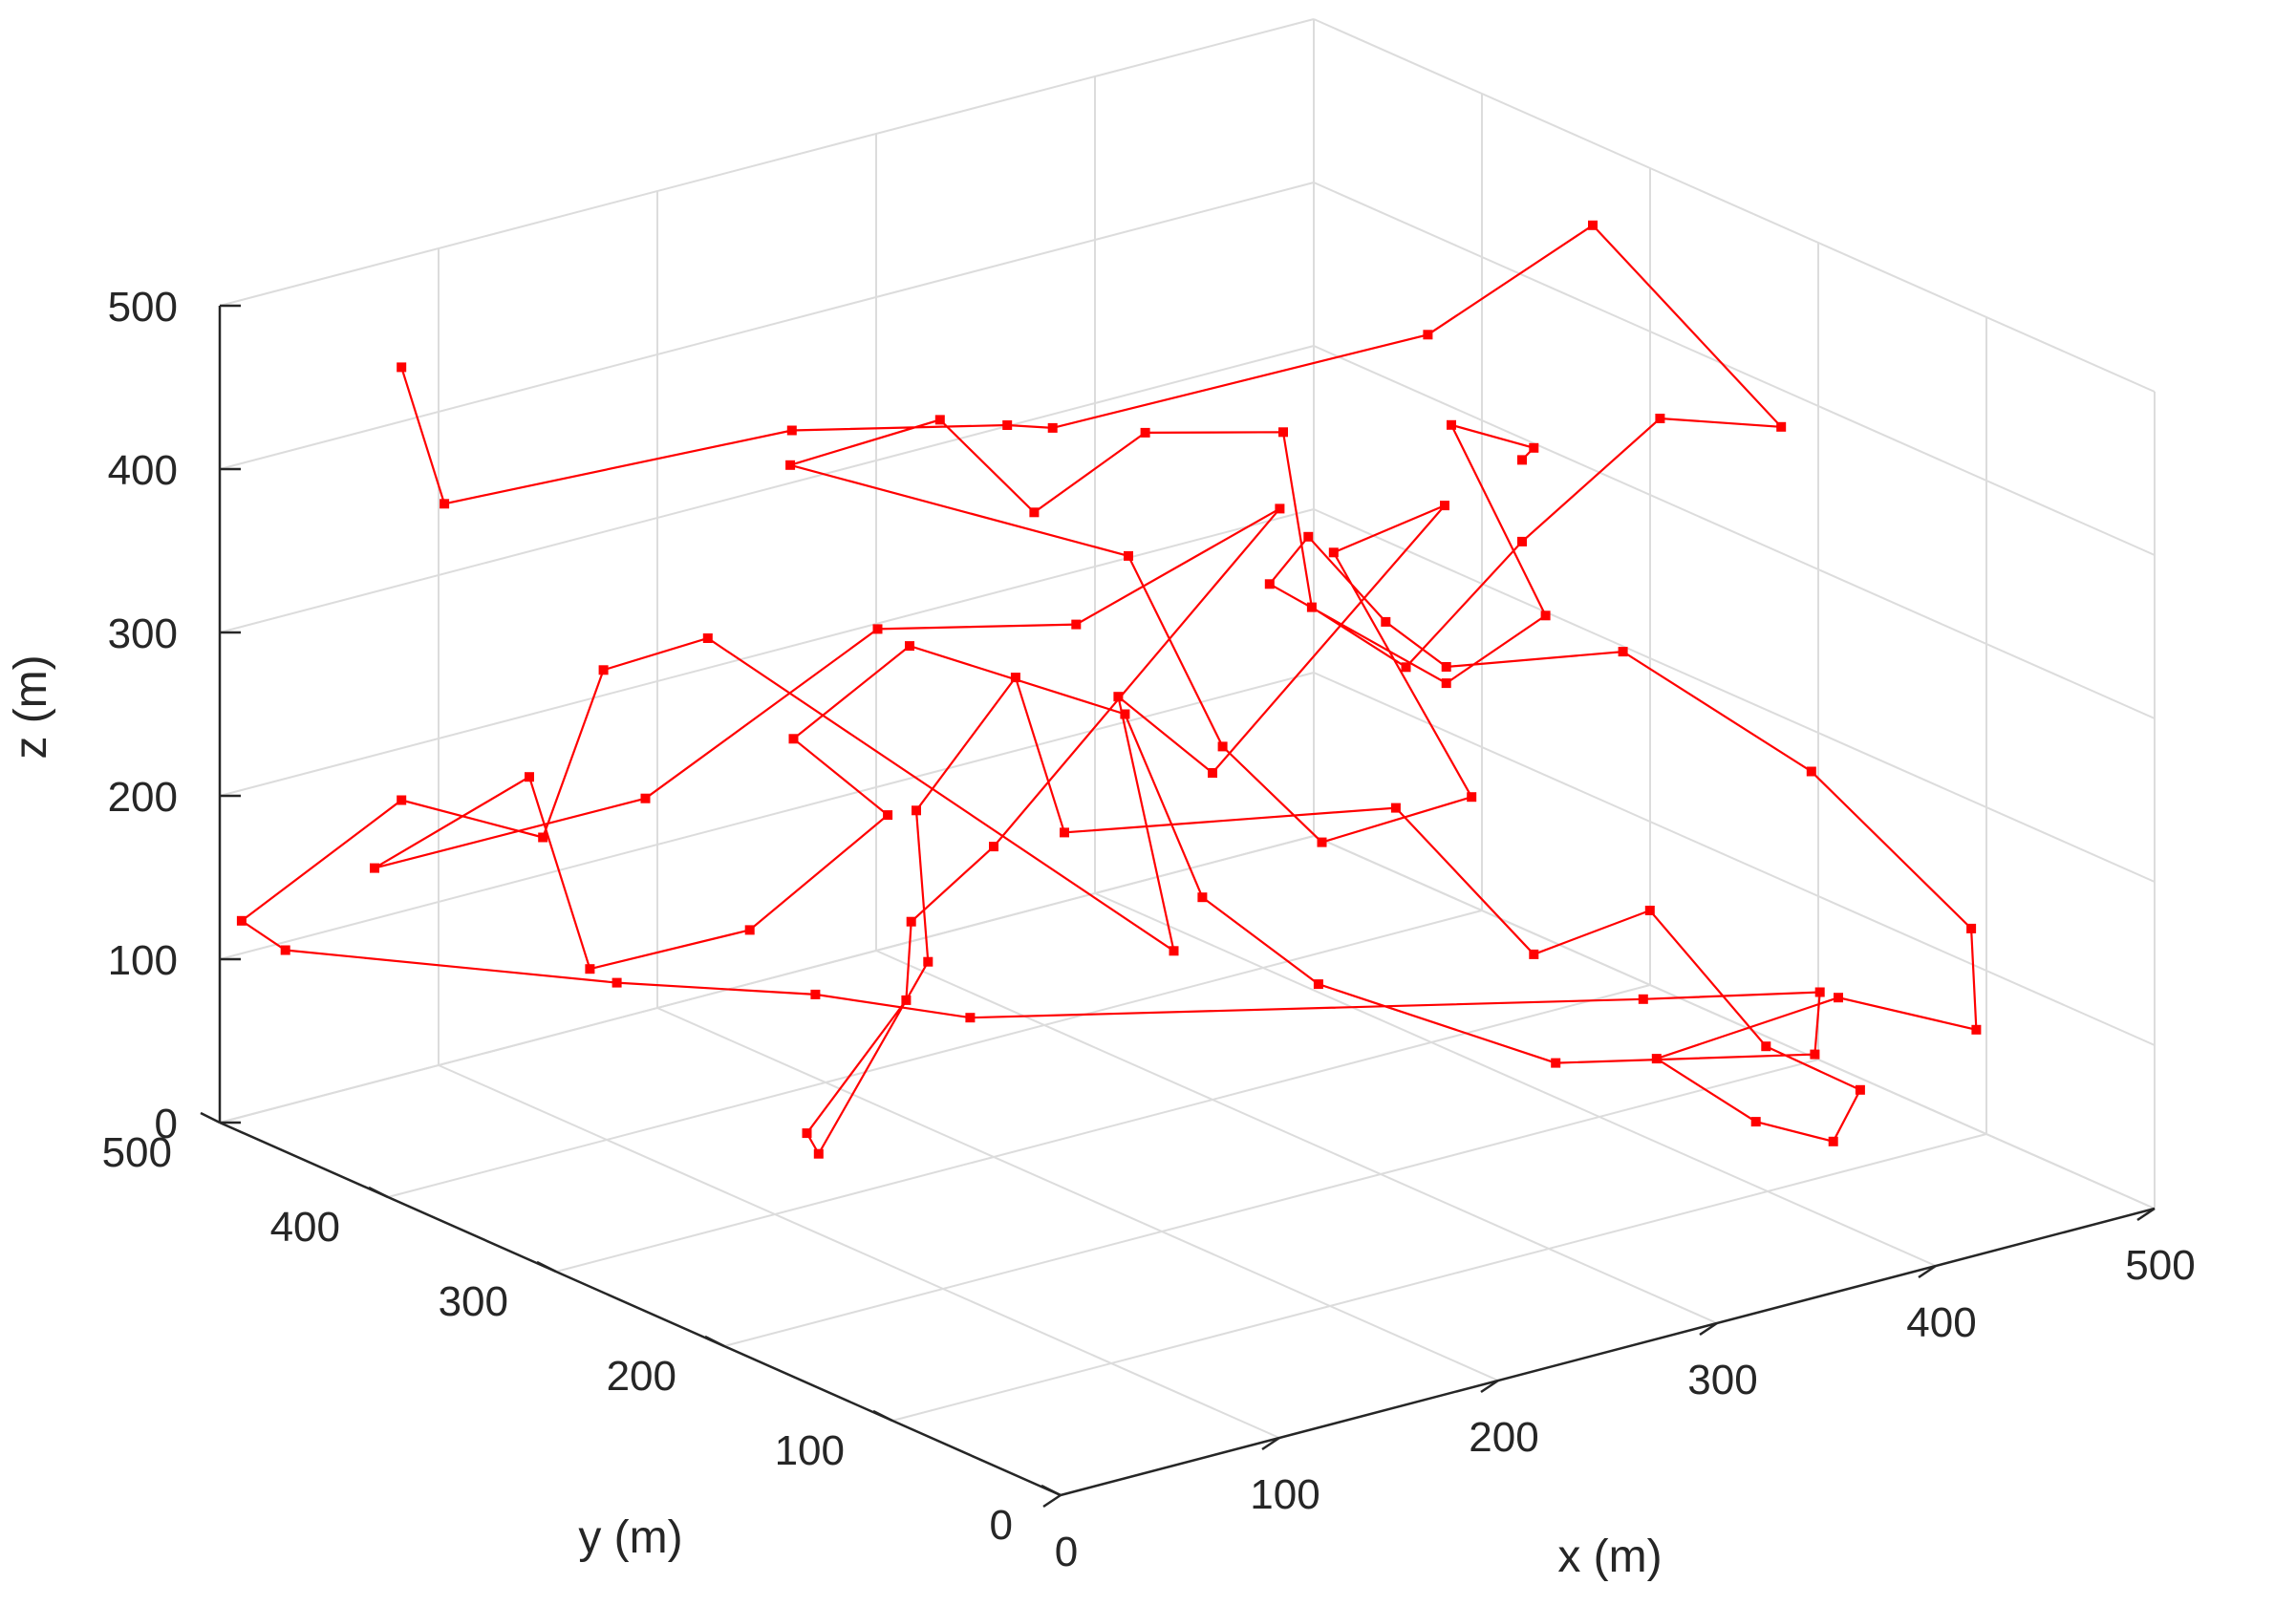 The image size is (2296, 1606). Describe the element at coordinates (1002, 1525) in the screenshot. I see `y-tick-label: 0` at that location.